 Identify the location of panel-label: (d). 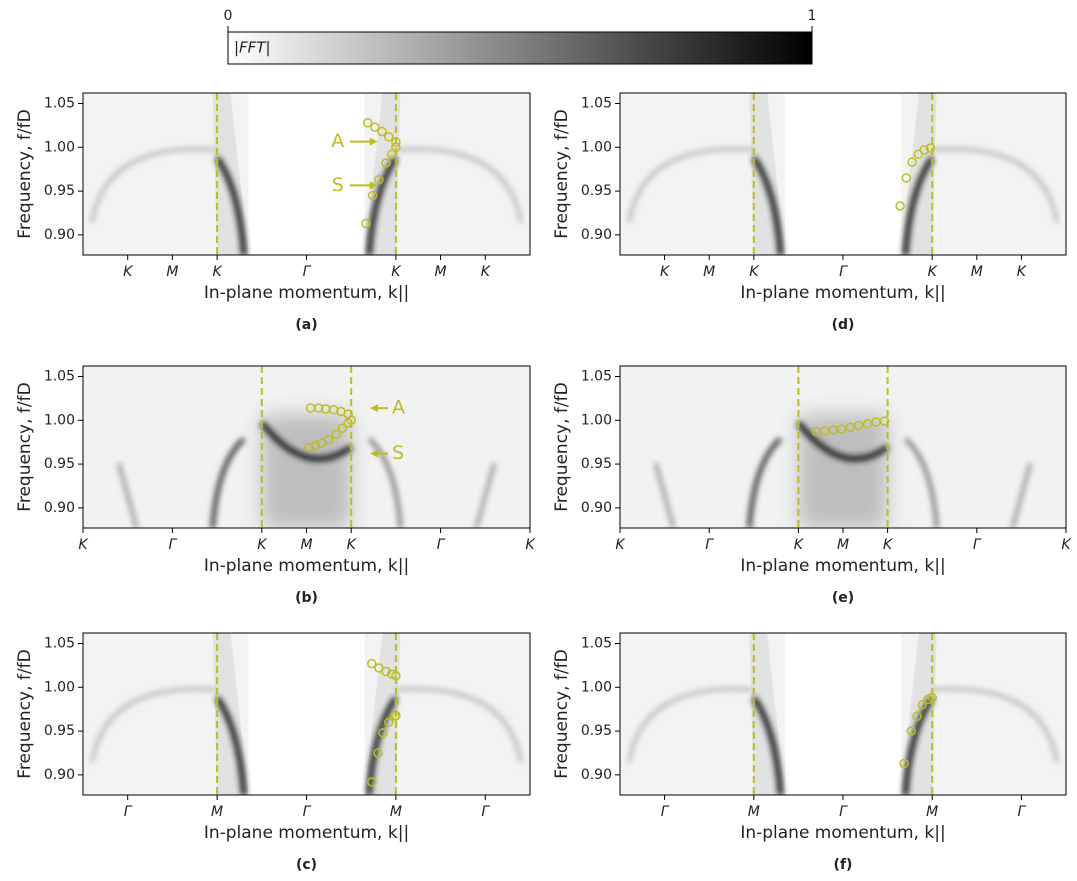
(843, 325).